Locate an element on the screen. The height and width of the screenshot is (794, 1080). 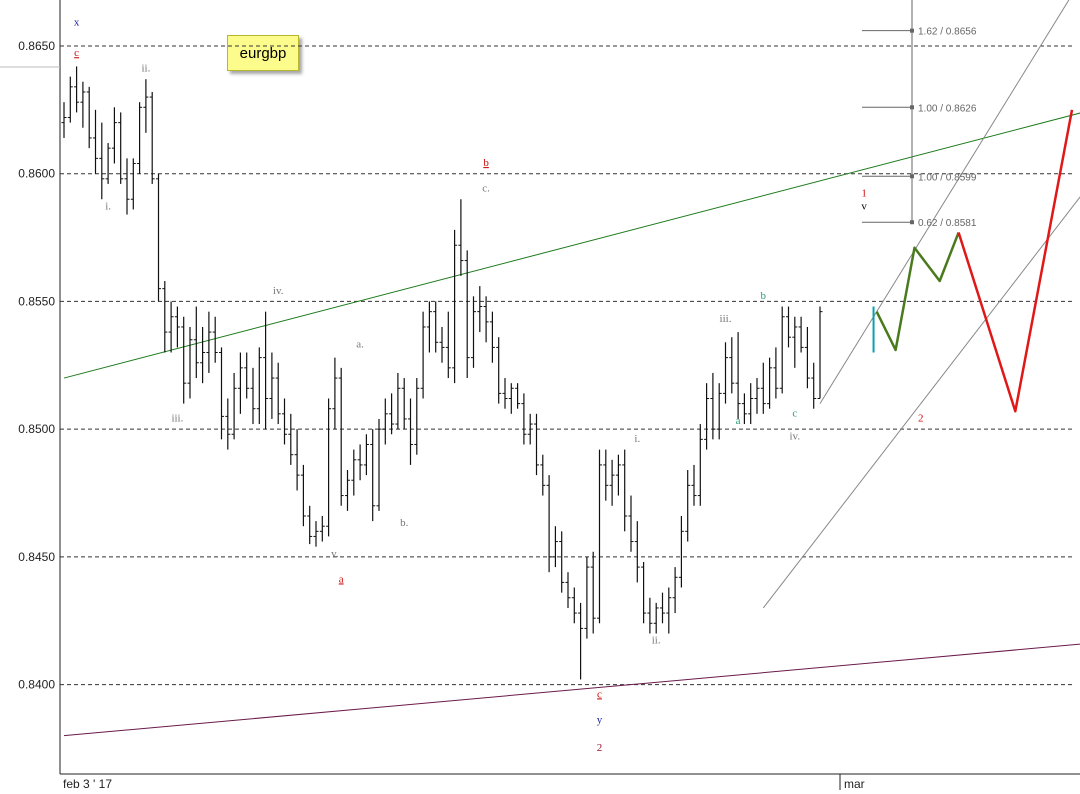
wave-label: b. is located at coordinates (404, 523).